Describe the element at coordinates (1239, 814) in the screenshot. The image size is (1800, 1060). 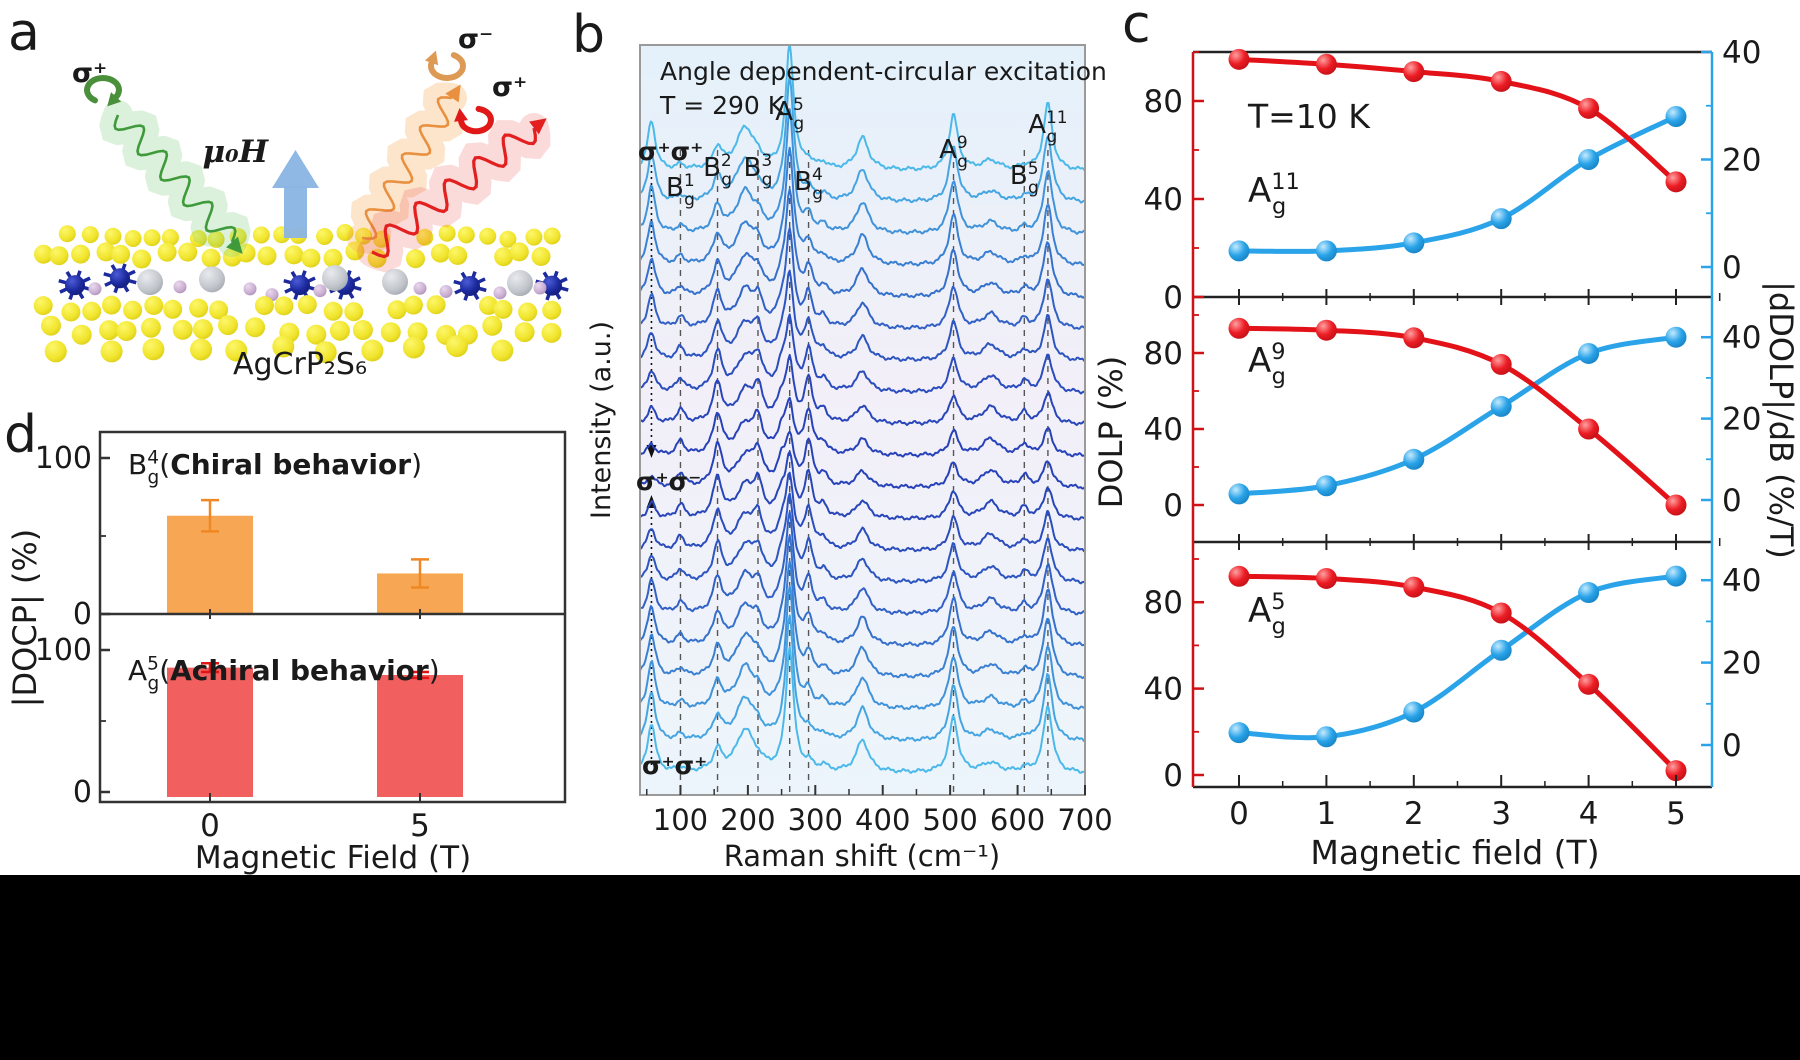
I see `x-tick-label: 0` at that location.